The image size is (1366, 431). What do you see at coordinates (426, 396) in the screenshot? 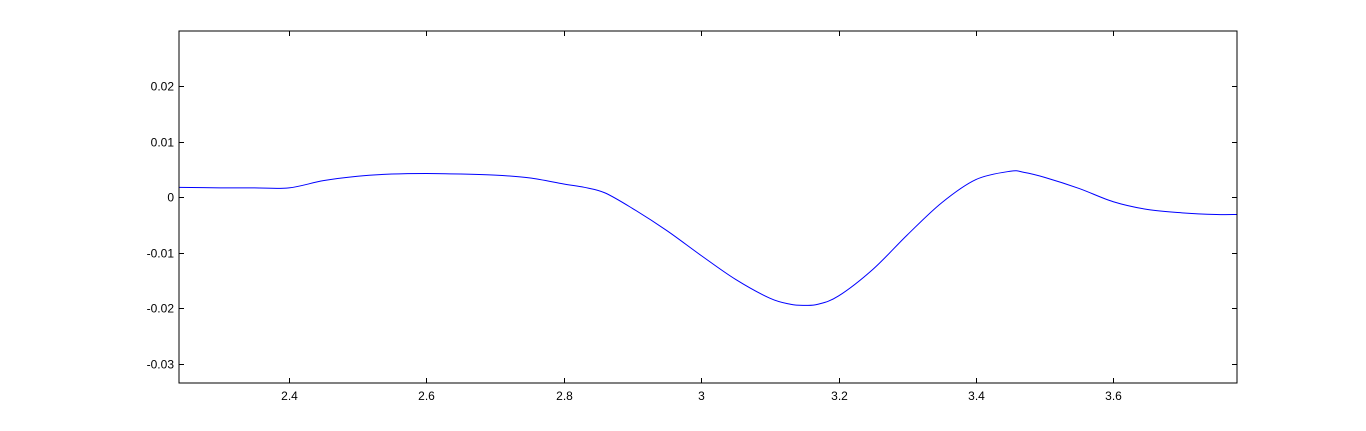
I see `x-tick-label: 2.6` at bounding box center [426, 396].